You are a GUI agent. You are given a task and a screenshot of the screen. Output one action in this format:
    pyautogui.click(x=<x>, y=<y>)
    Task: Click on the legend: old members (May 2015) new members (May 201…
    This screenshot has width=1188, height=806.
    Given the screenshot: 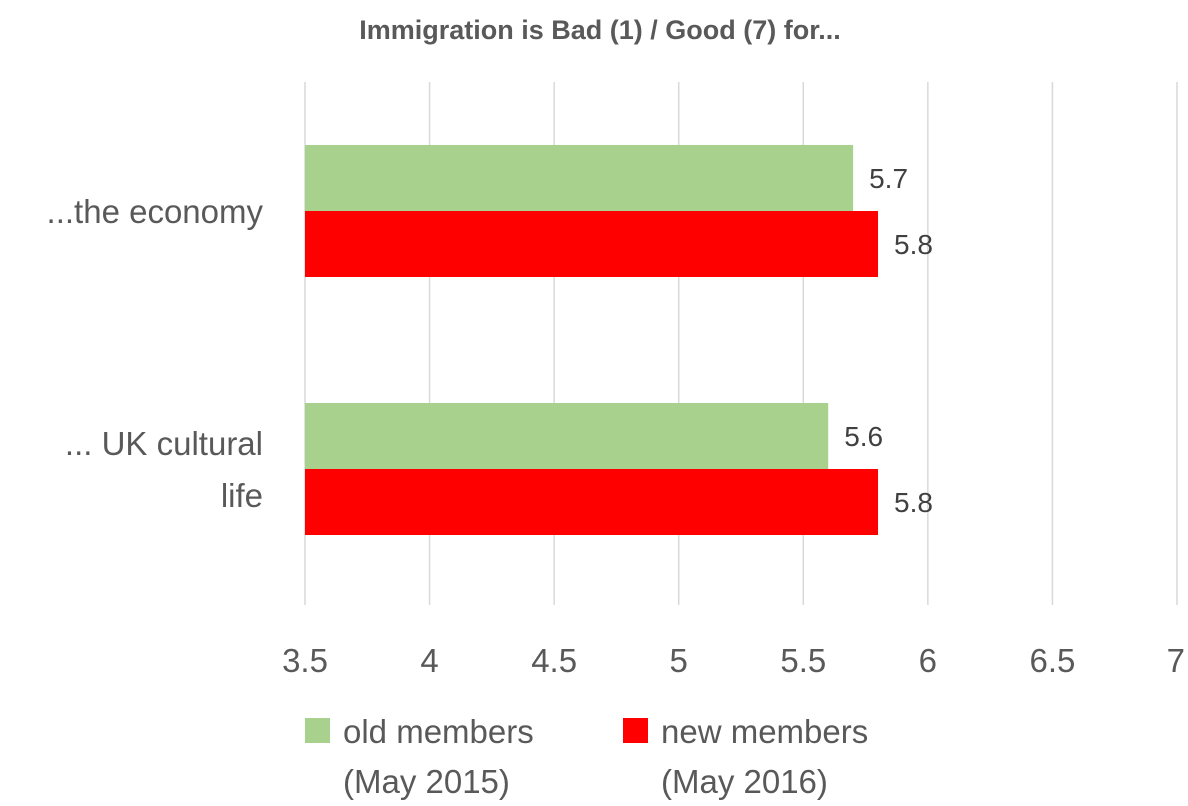 What is the action you would take?
    pyautogui.click(x=586, y=756)
    